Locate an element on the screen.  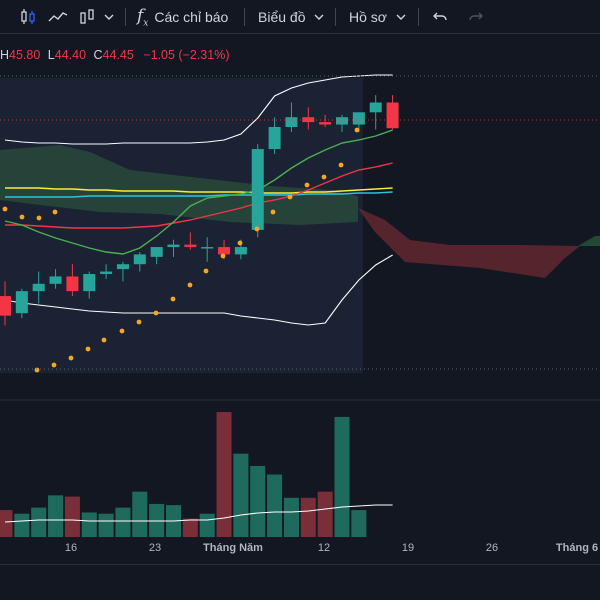
close-key: C is located at coordinates (98, 55).